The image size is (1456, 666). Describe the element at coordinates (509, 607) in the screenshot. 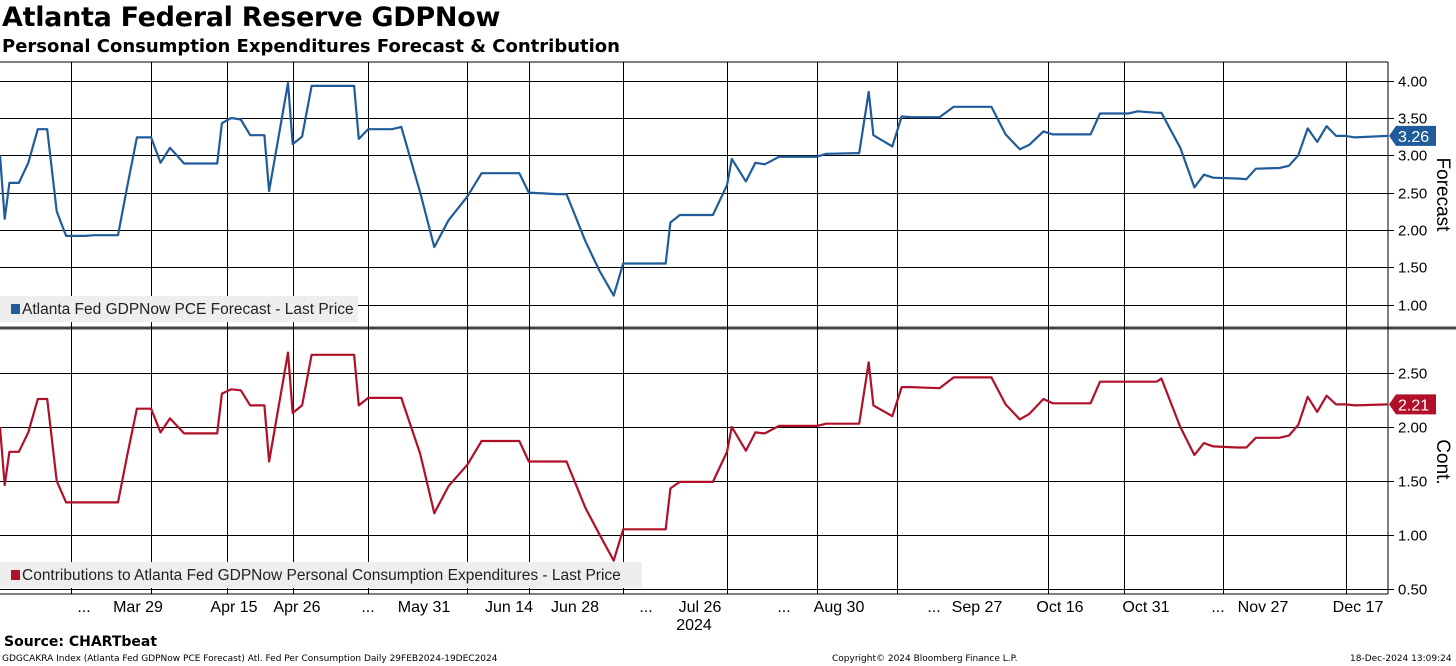

I see `x-tick-label: Jun 14` at that location.